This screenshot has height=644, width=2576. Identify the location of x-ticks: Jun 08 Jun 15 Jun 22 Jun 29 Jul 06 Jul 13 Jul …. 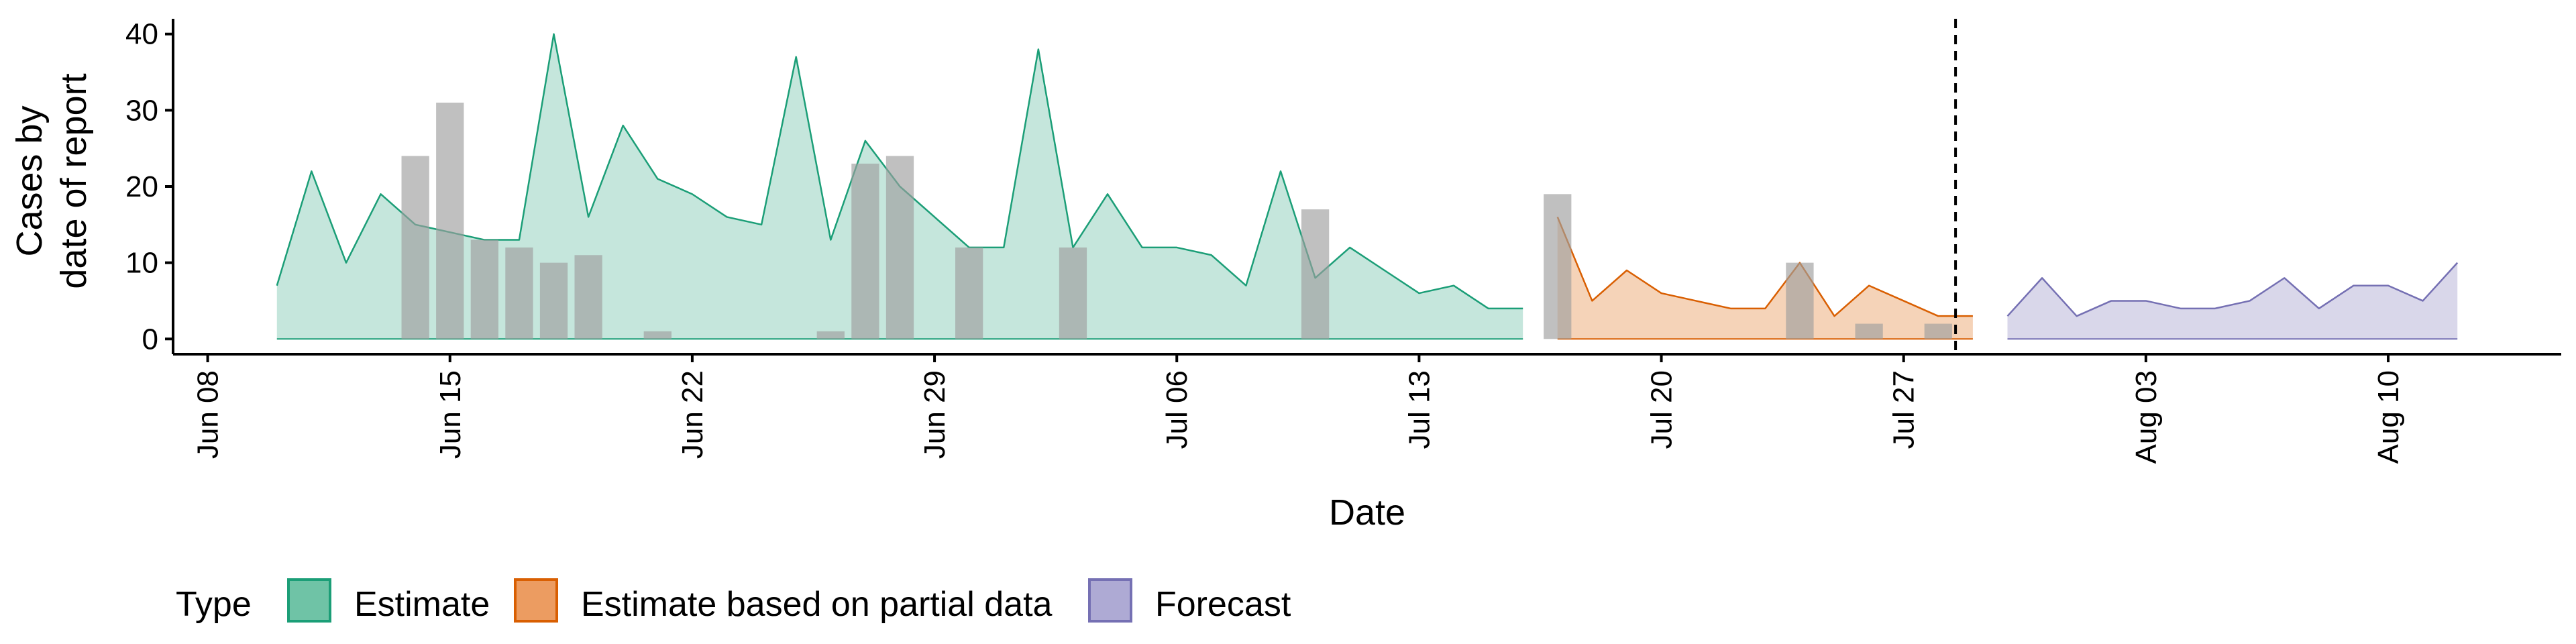
(1298, 409).